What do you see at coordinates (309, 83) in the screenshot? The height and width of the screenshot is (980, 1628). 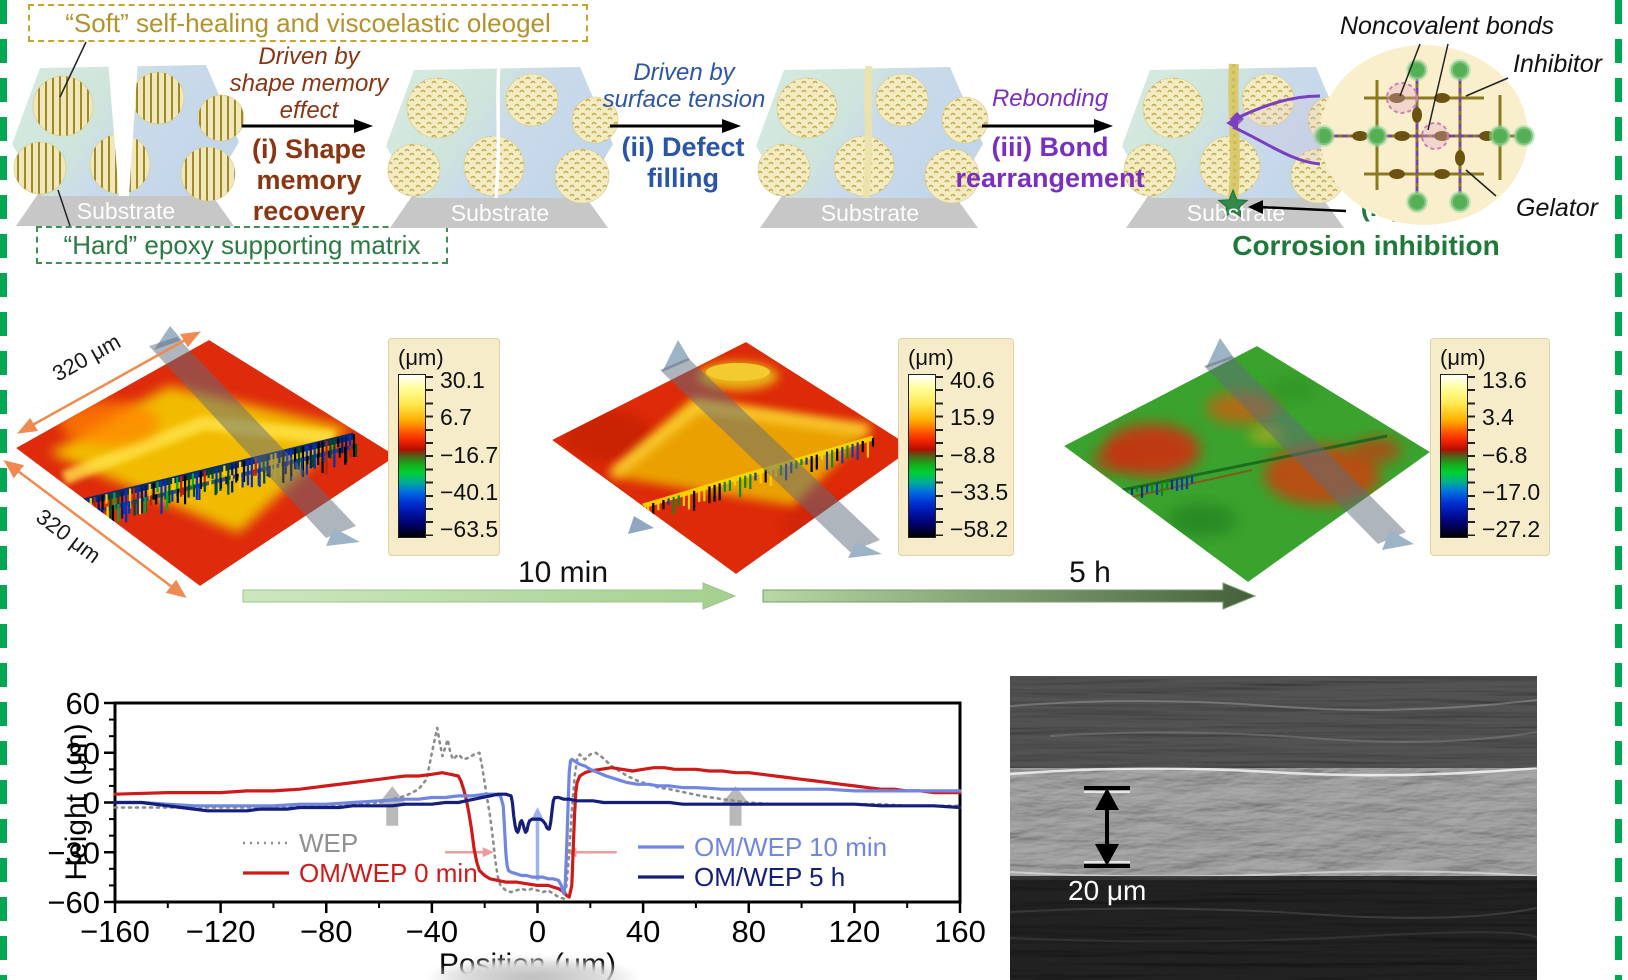 I see `step1-driver-text: Driven by shape memory effect` at bounding box center [309, 83].